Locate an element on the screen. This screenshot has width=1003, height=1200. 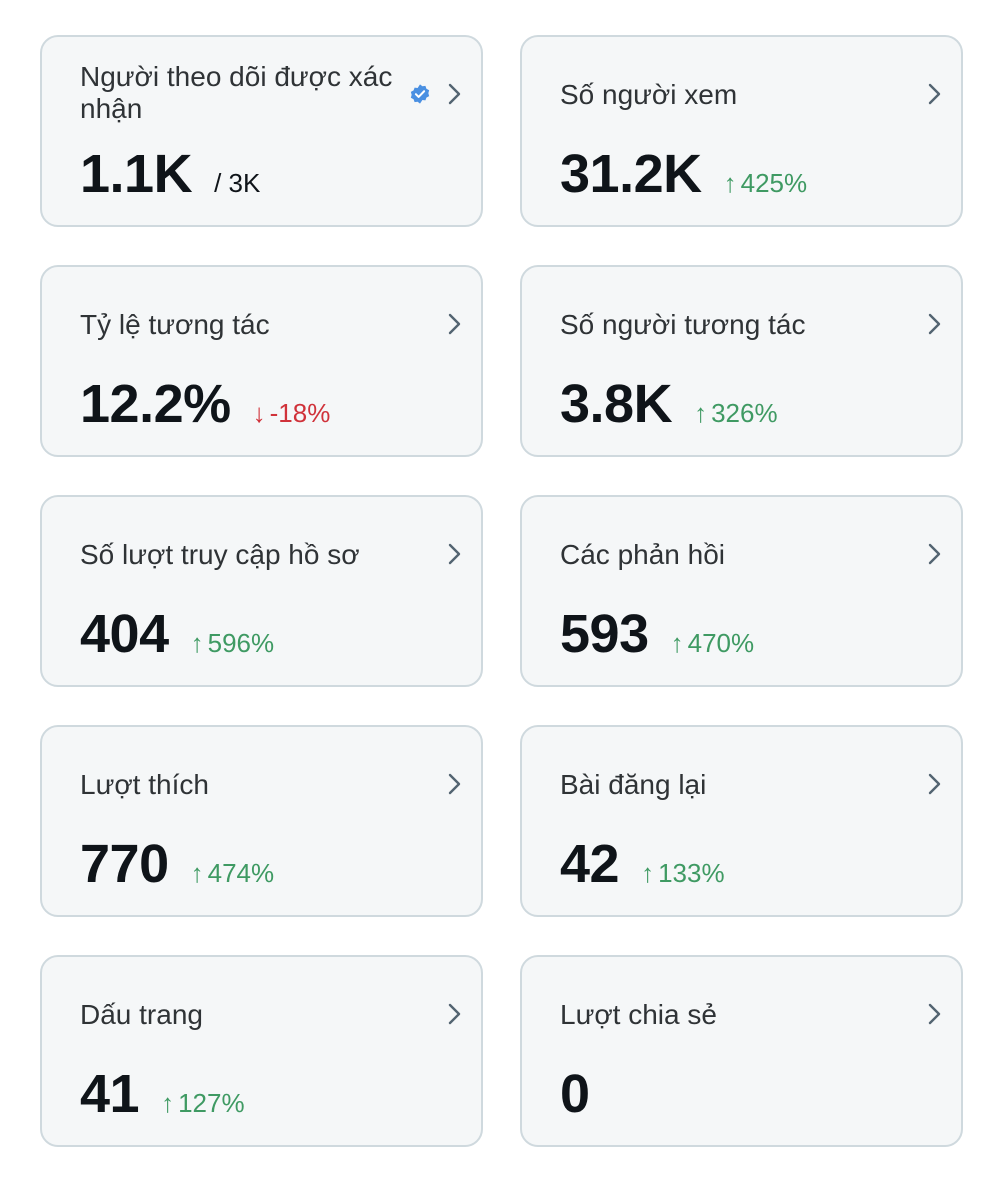
change-value: 425% is located at coordinates (774, 183).